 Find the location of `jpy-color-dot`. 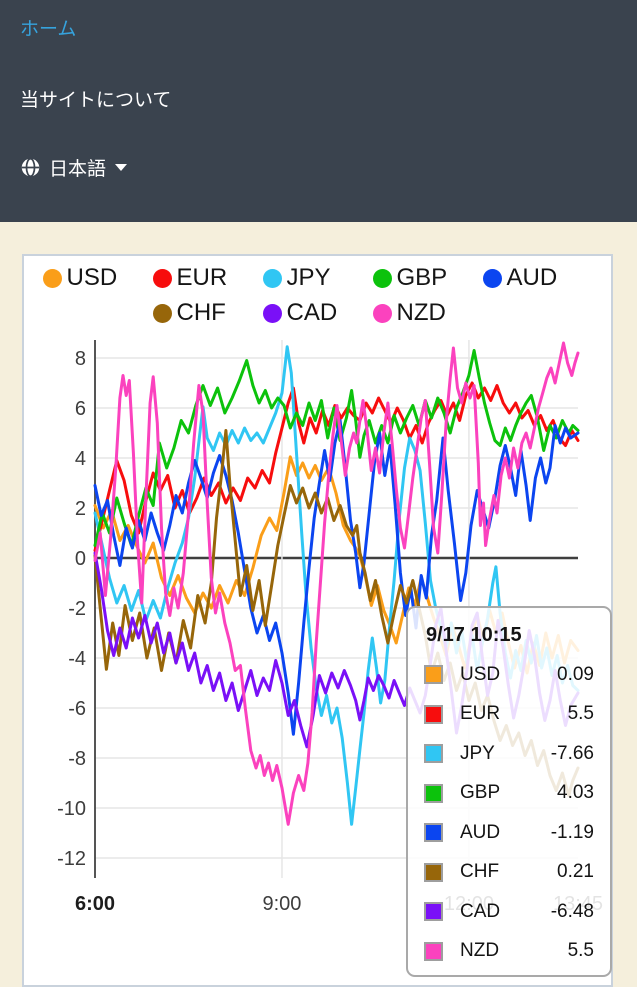

jpy-color-dot is located at coordinates (272, 278).